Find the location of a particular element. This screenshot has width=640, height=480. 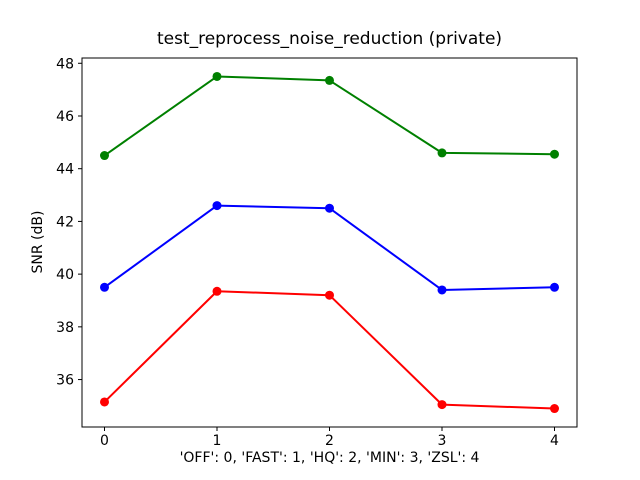

y-tick-label: 42 is located at coordinates (65, 222).